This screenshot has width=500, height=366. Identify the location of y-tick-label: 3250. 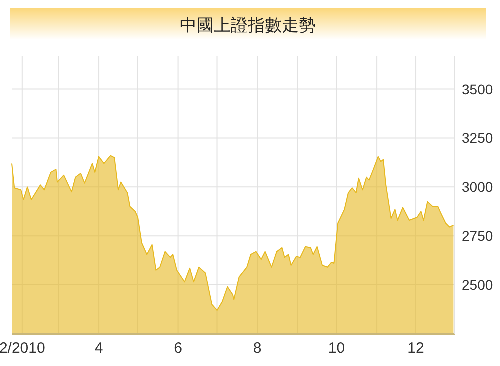
(478, 138).